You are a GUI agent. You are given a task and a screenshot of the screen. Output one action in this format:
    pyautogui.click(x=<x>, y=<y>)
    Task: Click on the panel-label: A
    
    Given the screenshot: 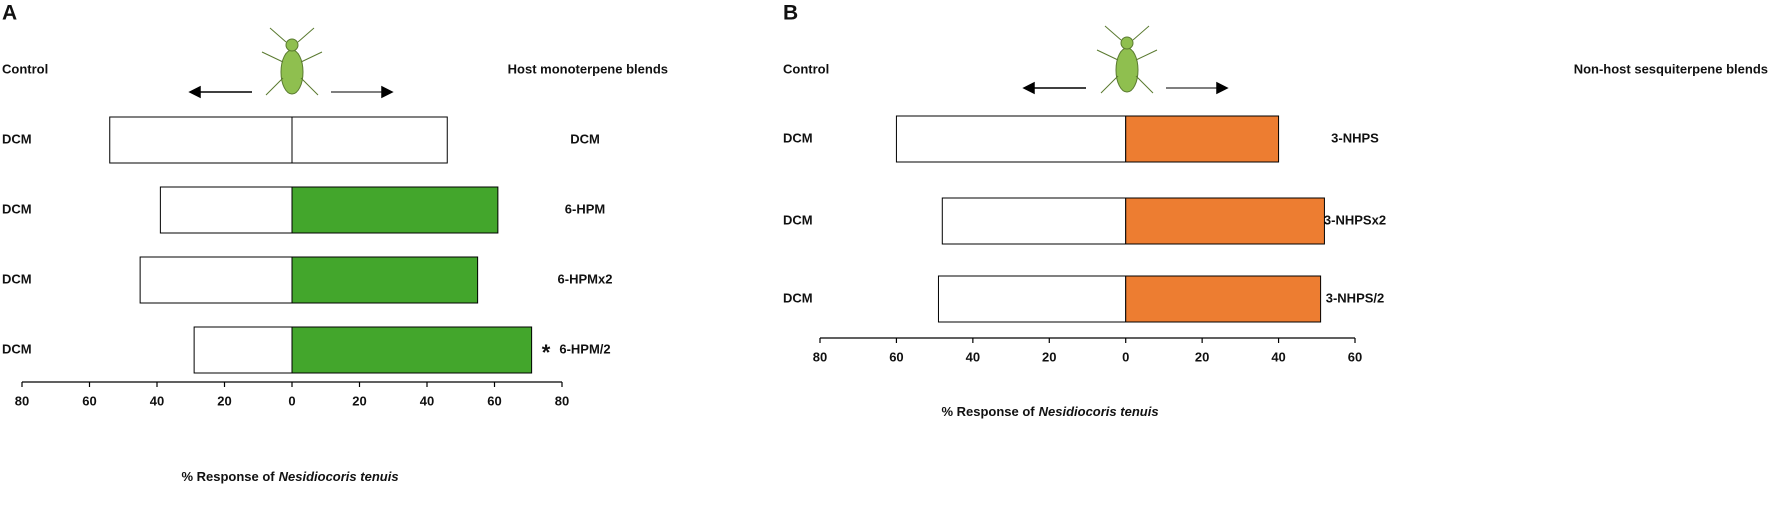 What is the action you would take?
    pyautogui.click(x=9, y=13)
    